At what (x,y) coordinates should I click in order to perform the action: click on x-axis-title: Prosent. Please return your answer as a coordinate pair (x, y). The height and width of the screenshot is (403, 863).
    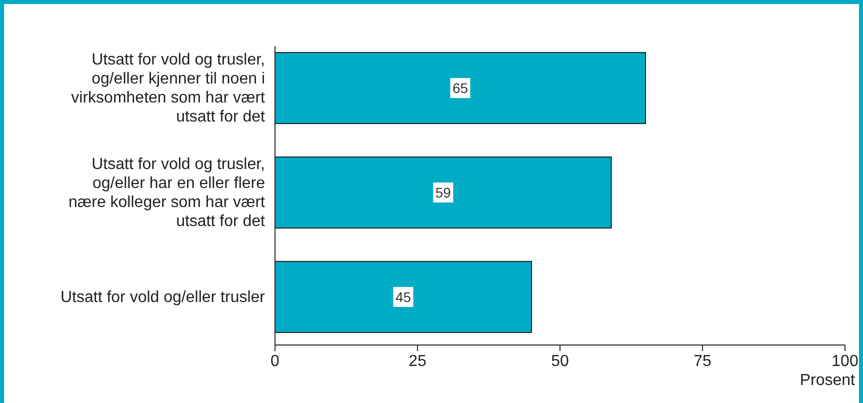
    Looking at the image, I should click on (828, 380).